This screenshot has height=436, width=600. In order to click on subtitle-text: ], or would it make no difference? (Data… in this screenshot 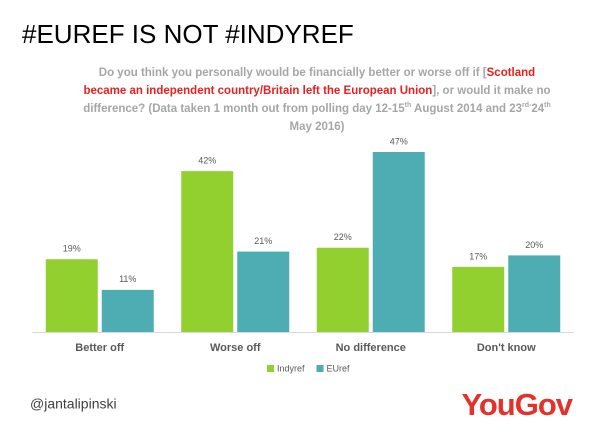, I will do `click(317, 100)`.